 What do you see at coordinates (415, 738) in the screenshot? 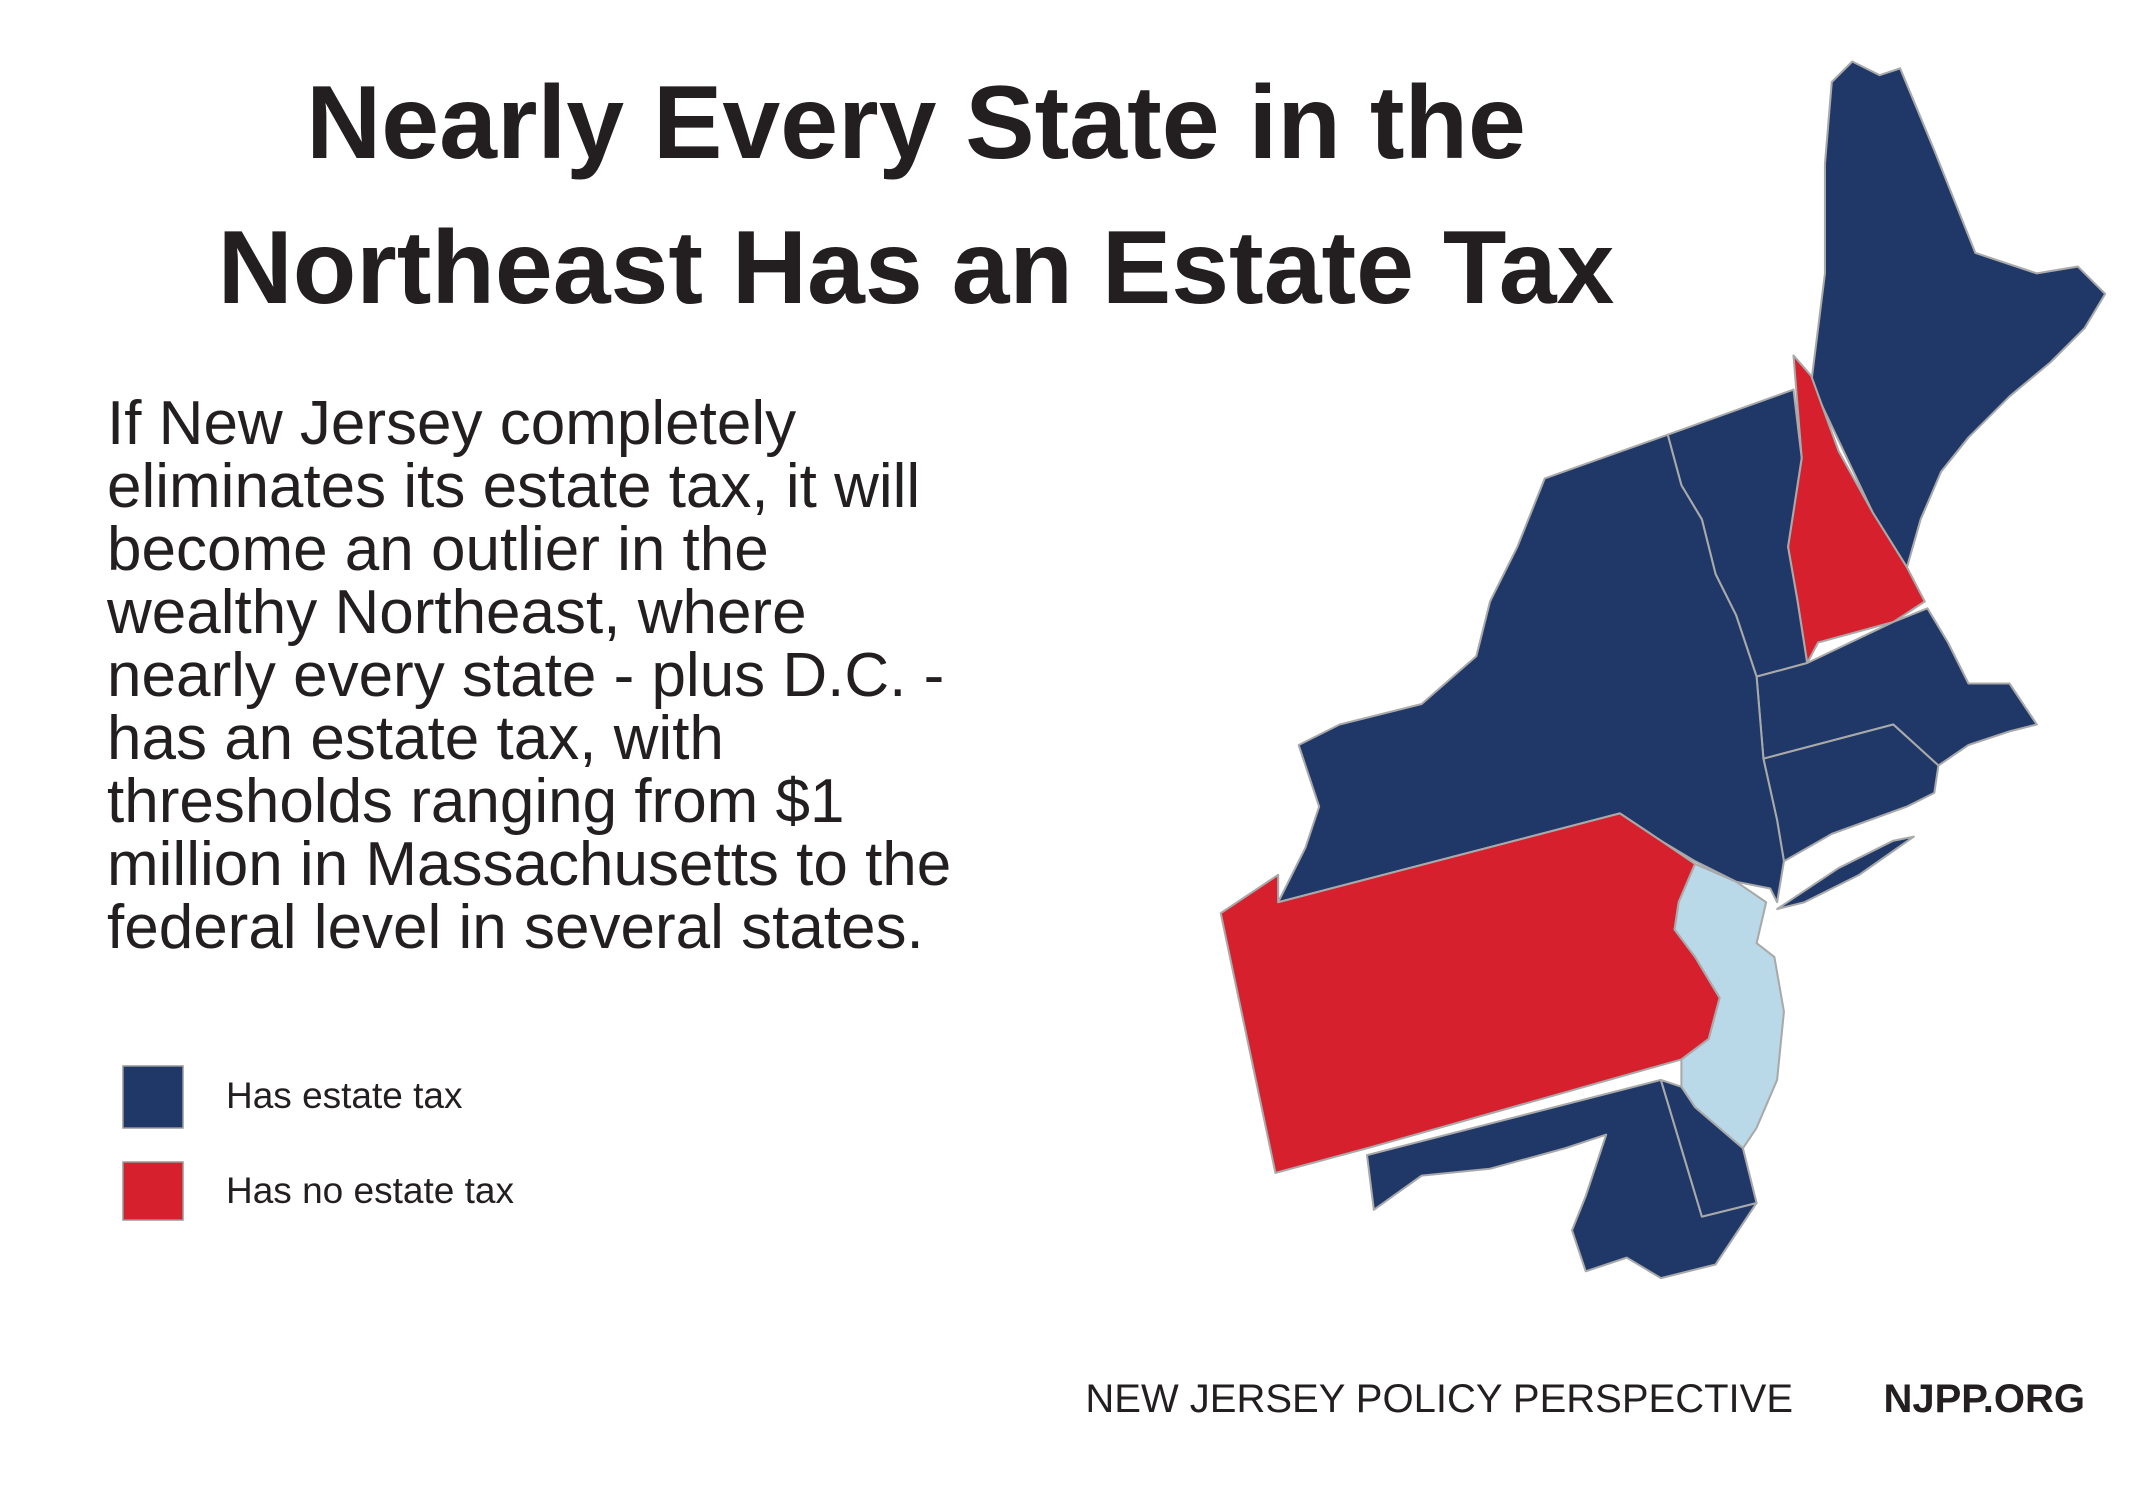
I see `body-line: has an estate tax, with` at bounding box center [415, 738].